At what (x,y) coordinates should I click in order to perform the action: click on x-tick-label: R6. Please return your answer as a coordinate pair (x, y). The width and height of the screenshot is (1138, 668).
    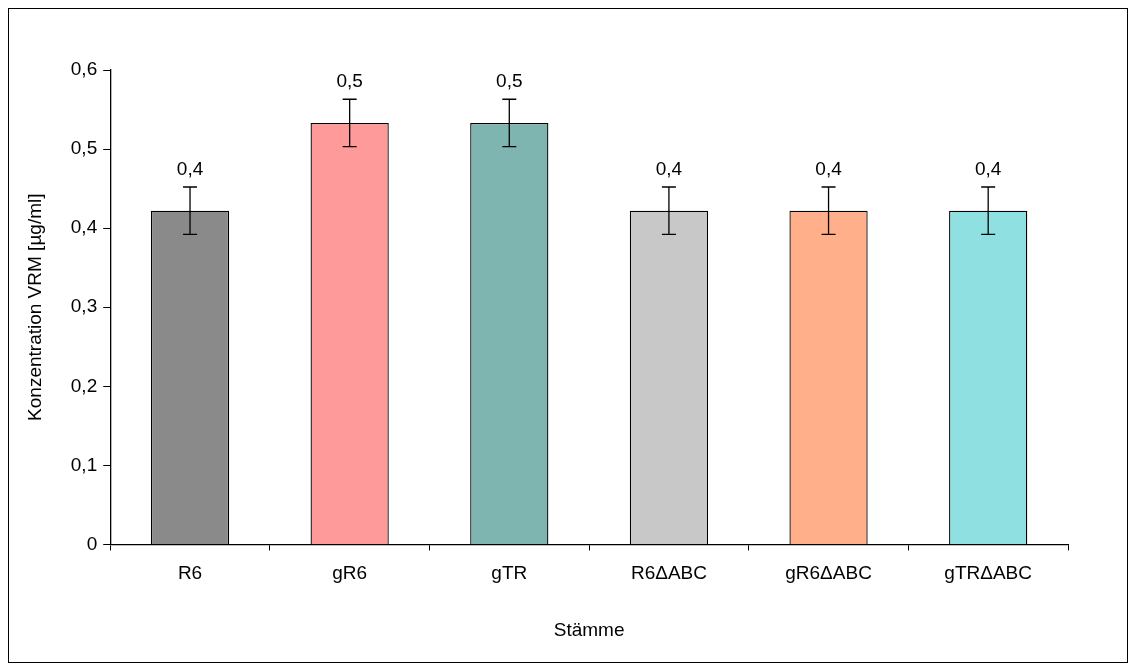
    Looking at the image, I should click on (190, 573).